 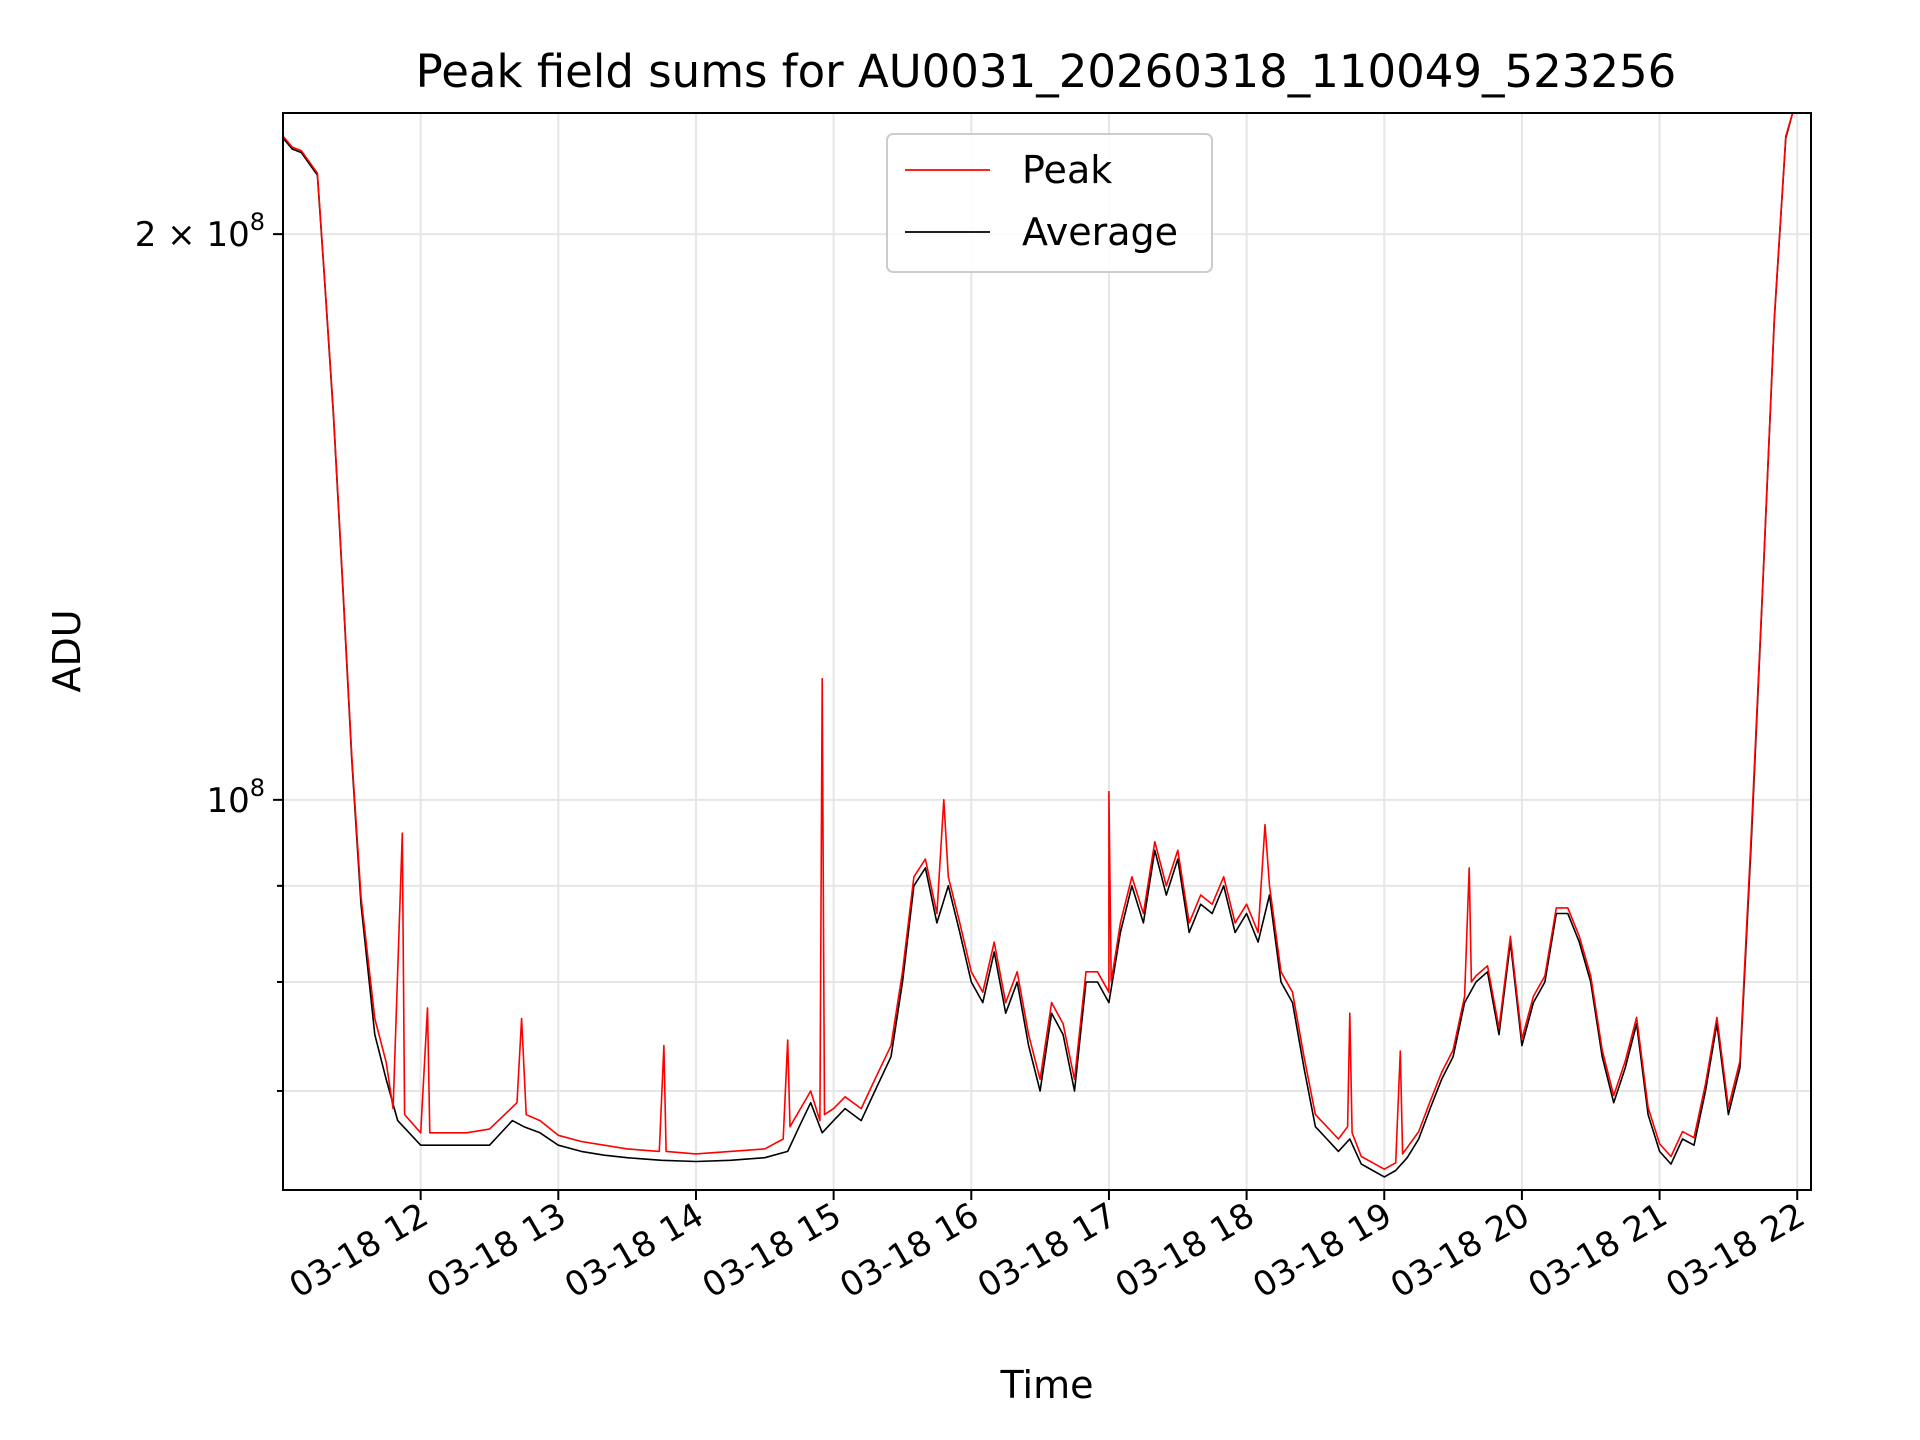 I want to click on y-axis-label: ADU, so click(x=67, y=650).